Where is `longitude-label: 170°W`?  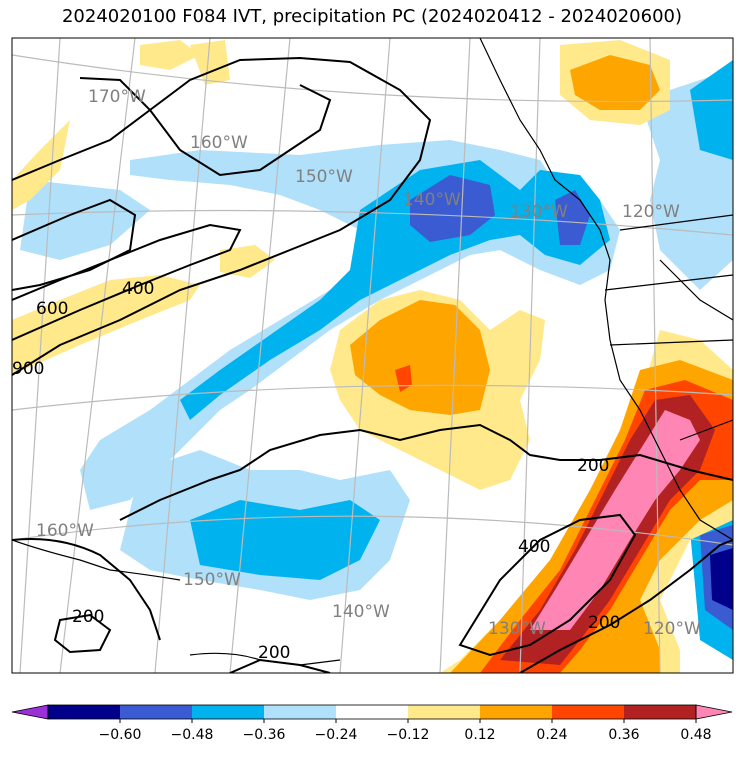 longitude-label: 170°W is located at coordinates (117, 97).